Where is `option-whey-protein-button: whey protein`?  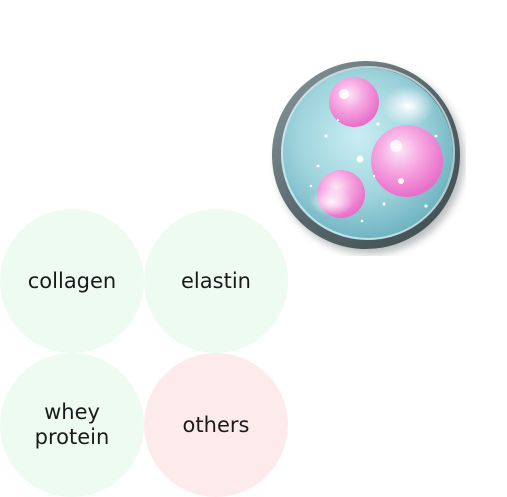 option-whey-protein-button: whey protein is located at coordinates (72, 425).